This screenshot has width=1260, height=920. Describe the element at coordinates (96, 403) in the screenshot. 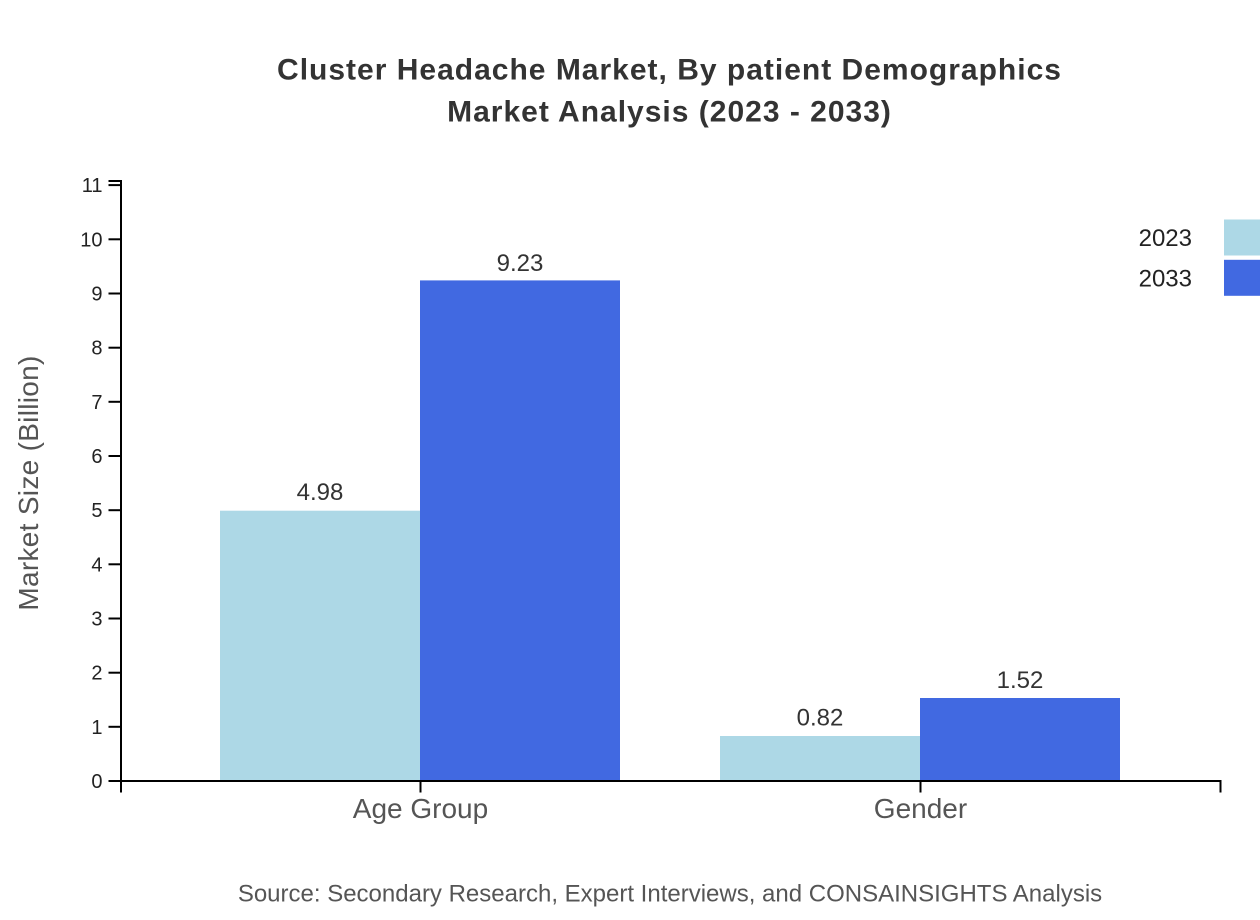

I see `svg-text: 7` at that location.